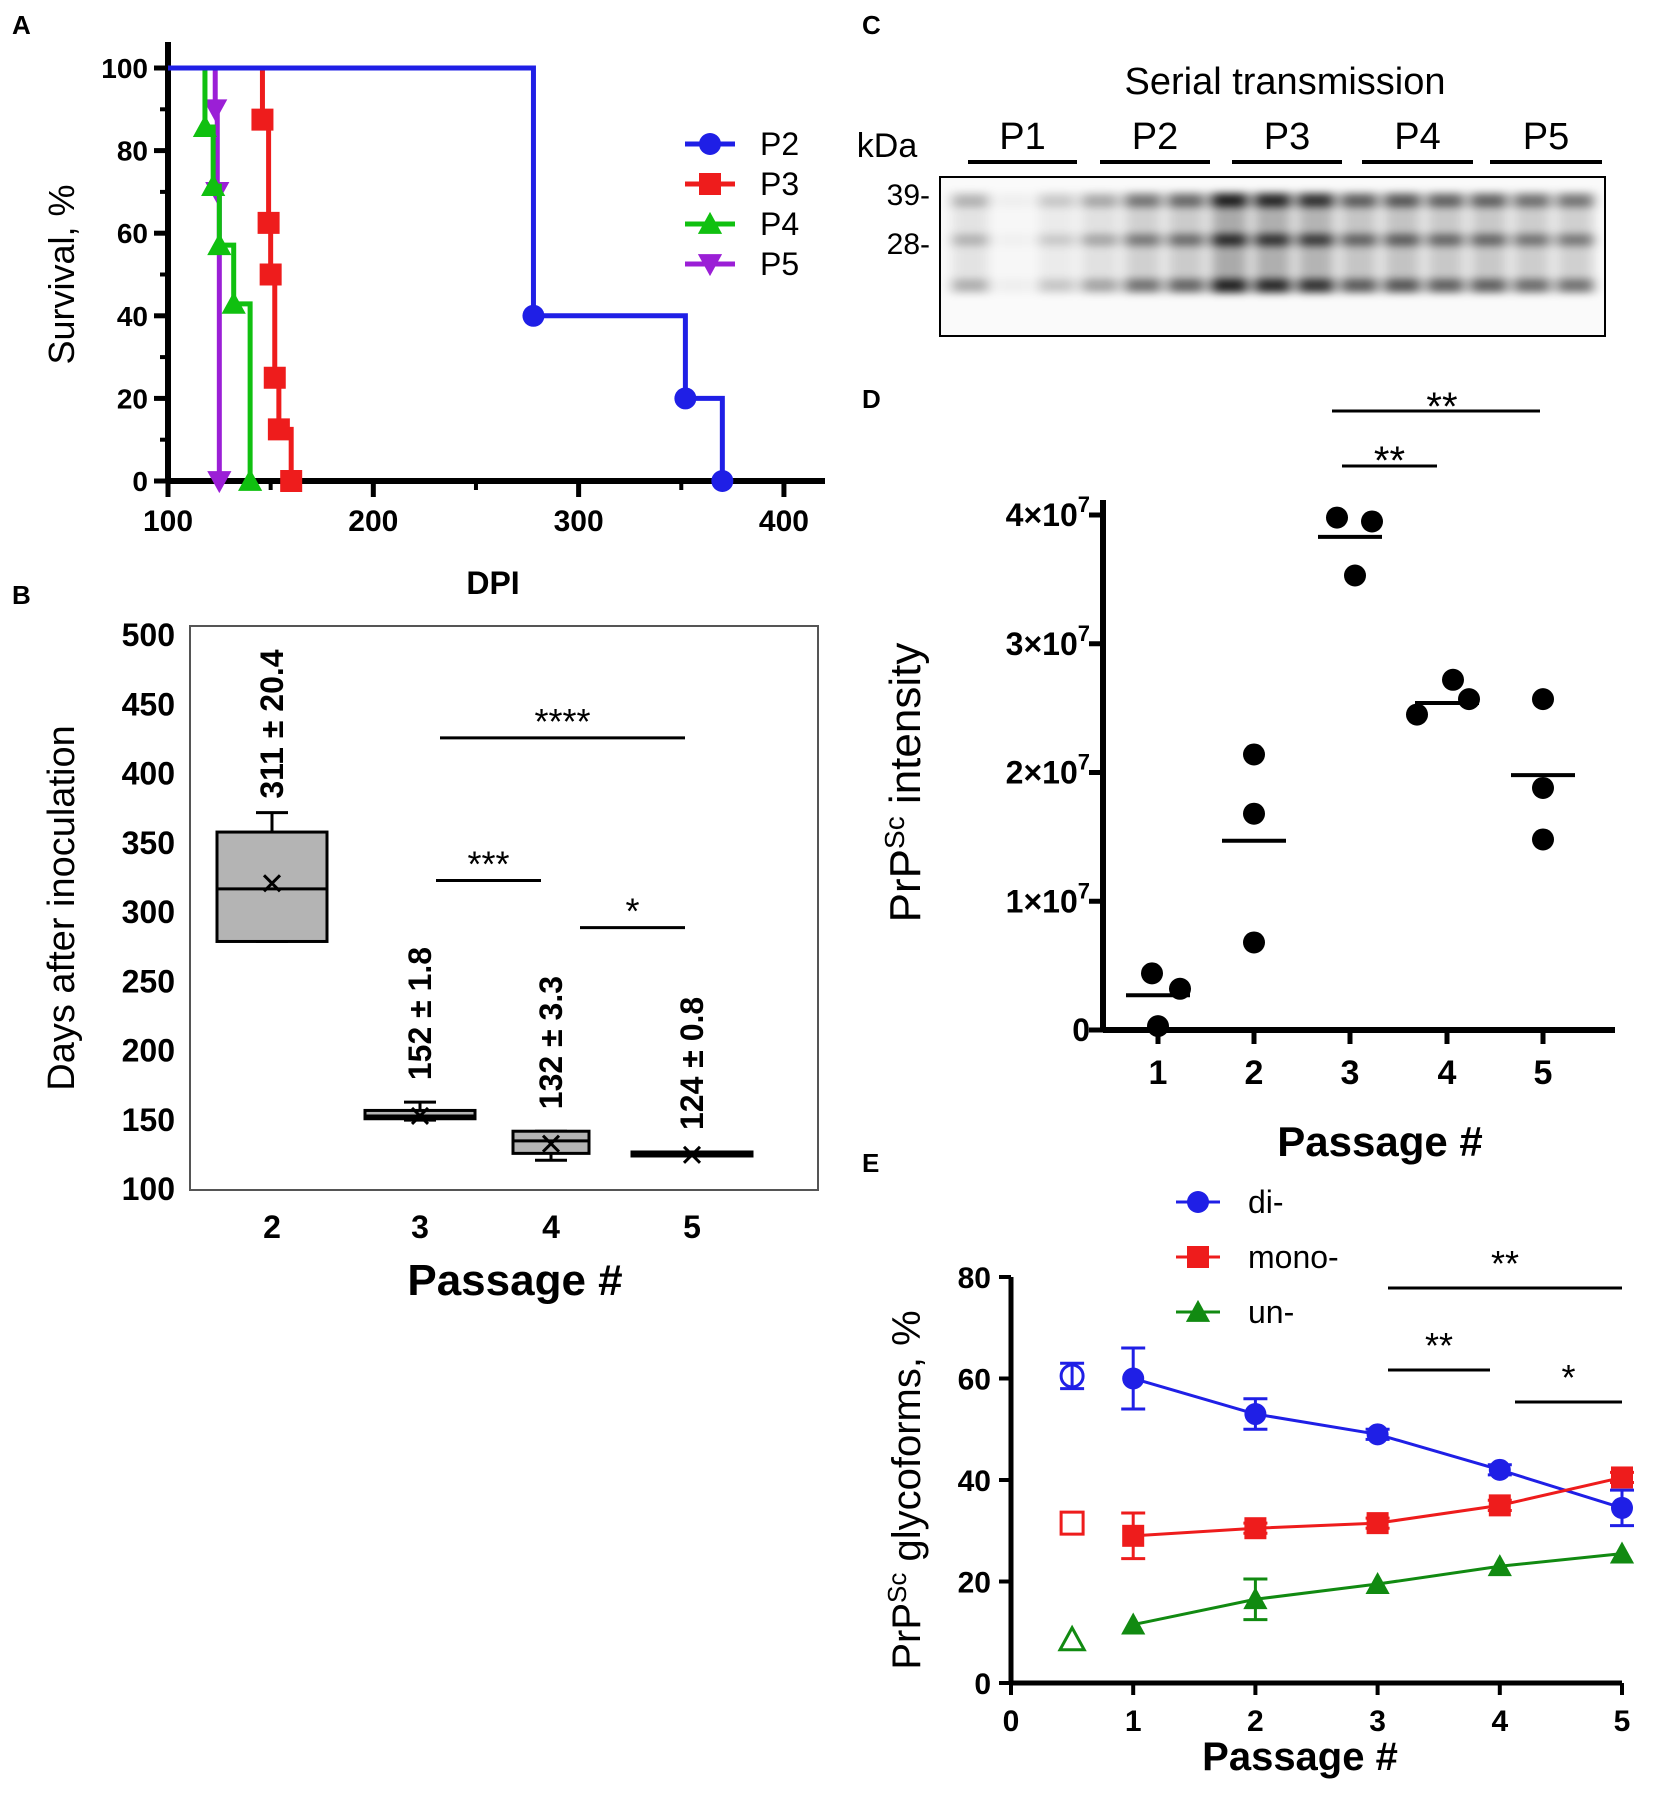 Image resolution: width=1654 pixels, height=1794 pixels. I want to click on significance-label: ***, so click(488, 864).